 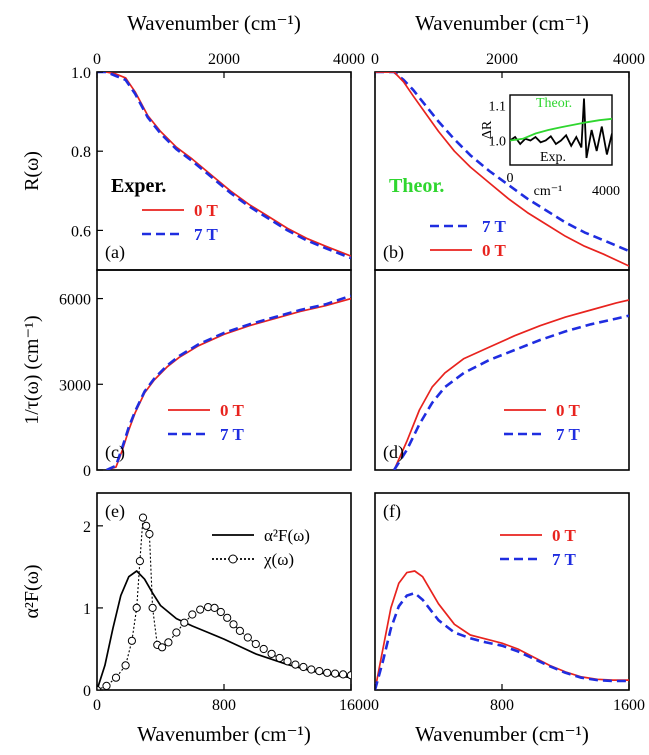 What do you see at coordinates (278, 559) in the screenshot?
I see `legend-label: χ(ω)` at bounding box center [278, 559].